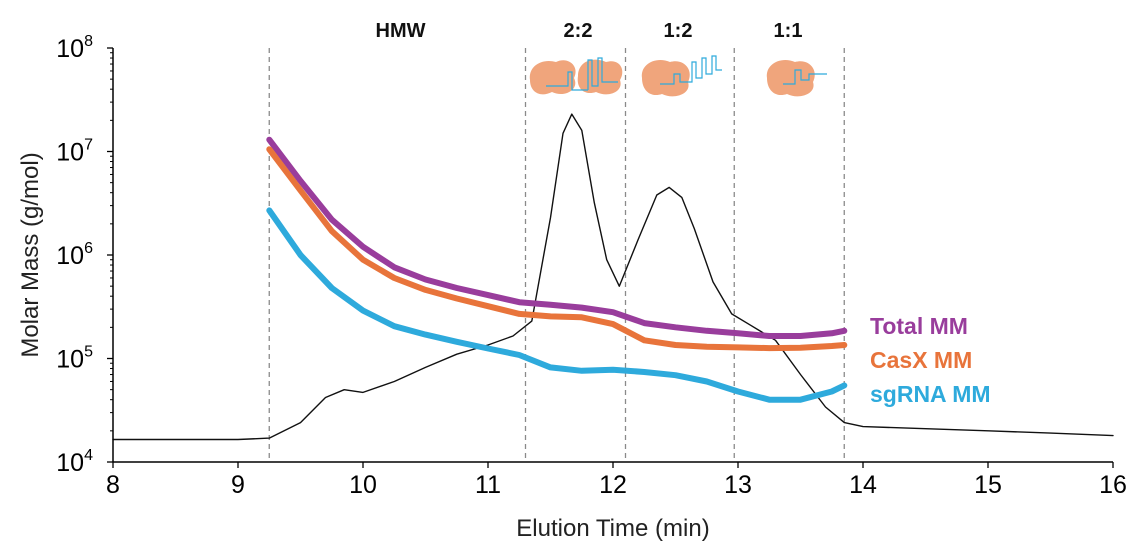 This screenshot has height=543, width=1134. Describe the element at coordinates (113, 485) in the screenshot. I see `x-tick-label: 8` at that location.